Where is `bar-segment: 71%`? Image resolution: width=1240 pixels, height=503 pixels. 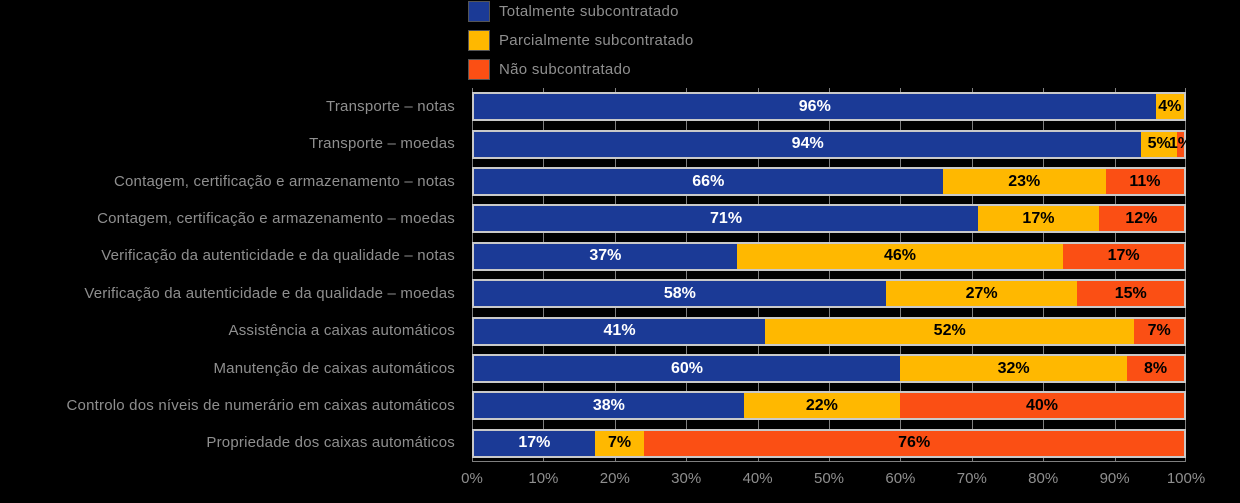
bar-segment: 71% is located at coordinates (726, 219).